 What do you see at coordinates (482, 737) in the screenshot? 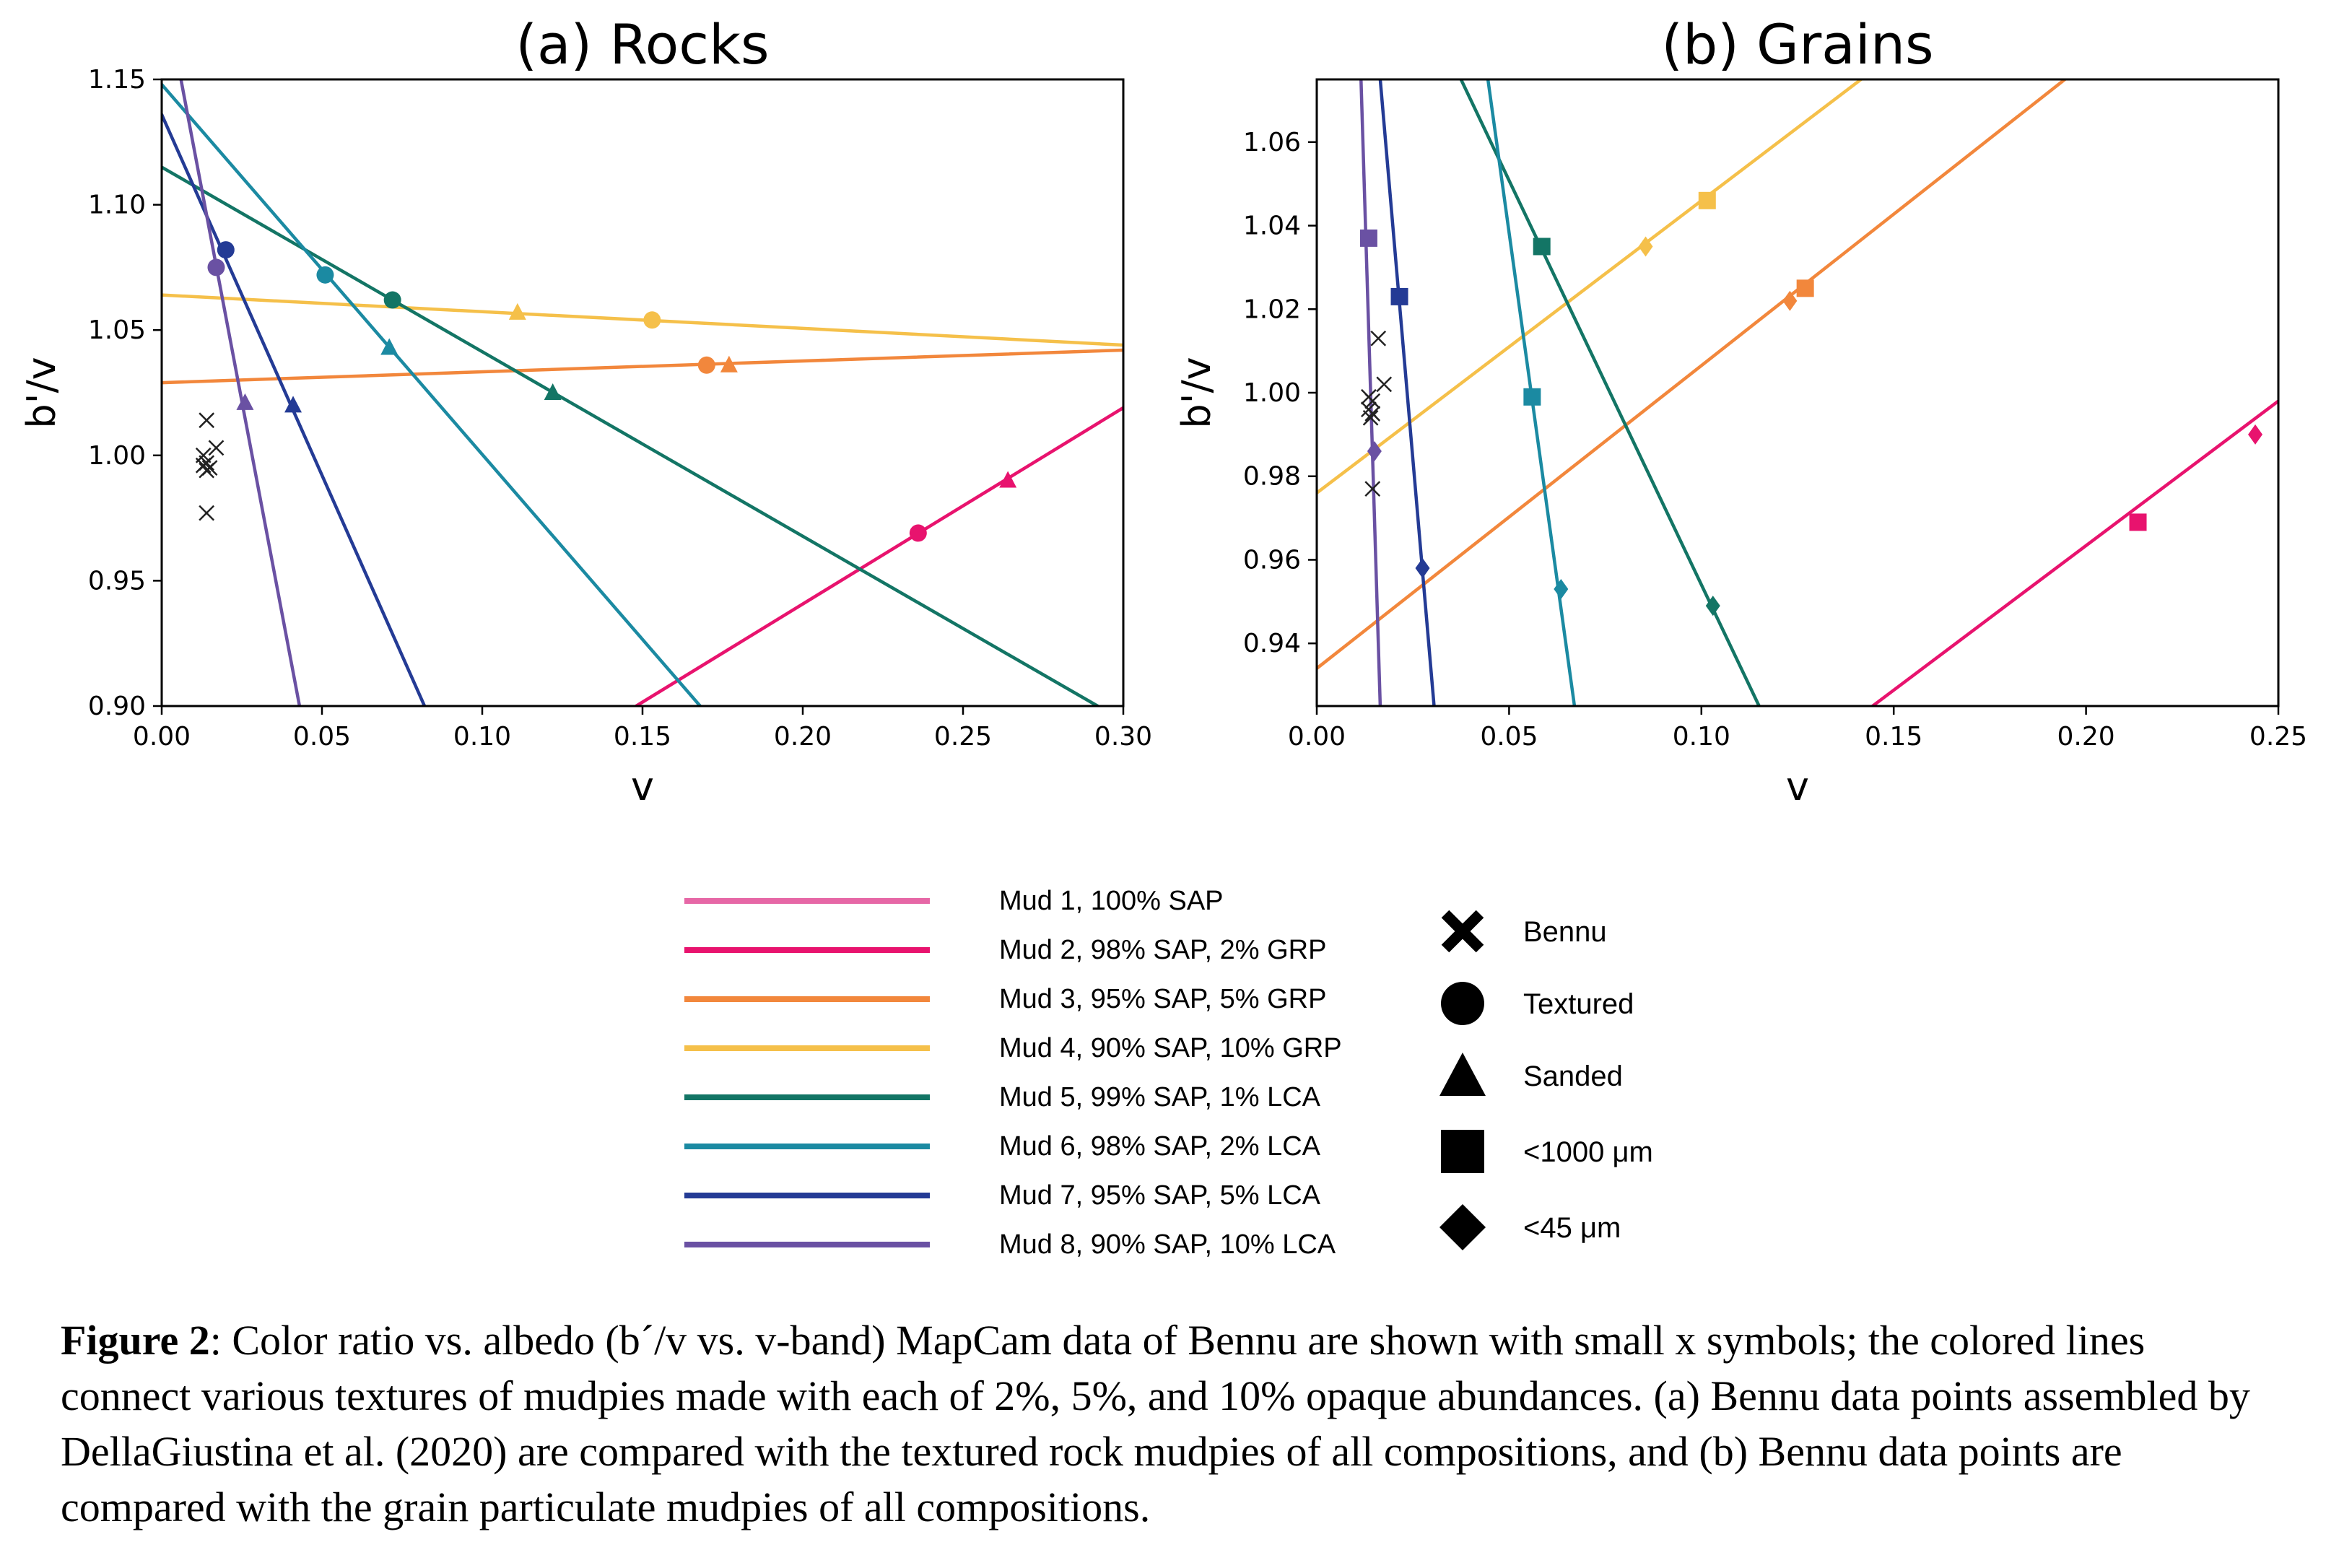
I see `panel-rocks-x-tick-label: 0.10` at bounding box center [482, 737].